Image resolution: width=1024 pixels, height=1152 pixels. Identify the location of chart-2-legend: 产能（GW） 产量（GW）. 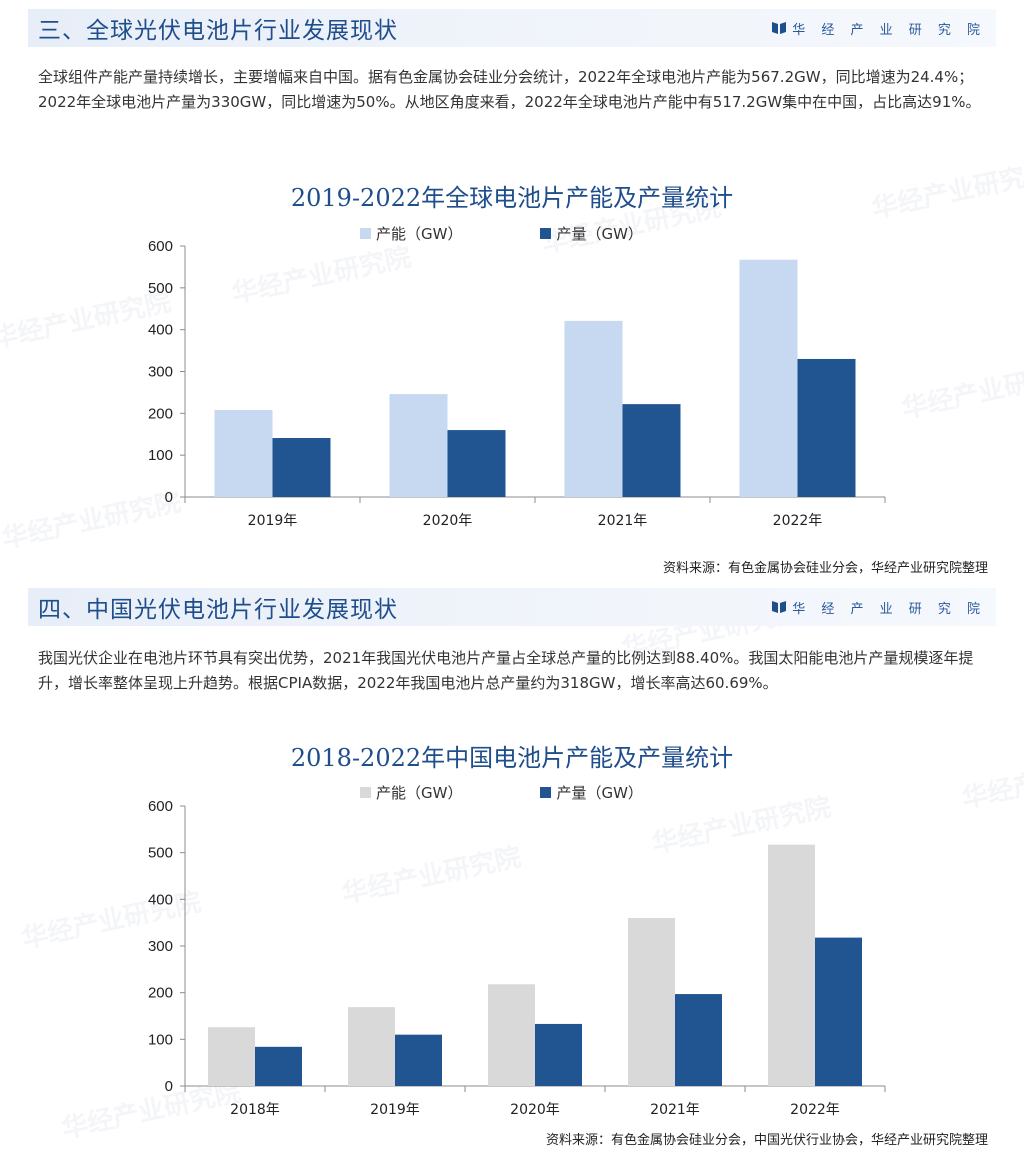
(501, 792).